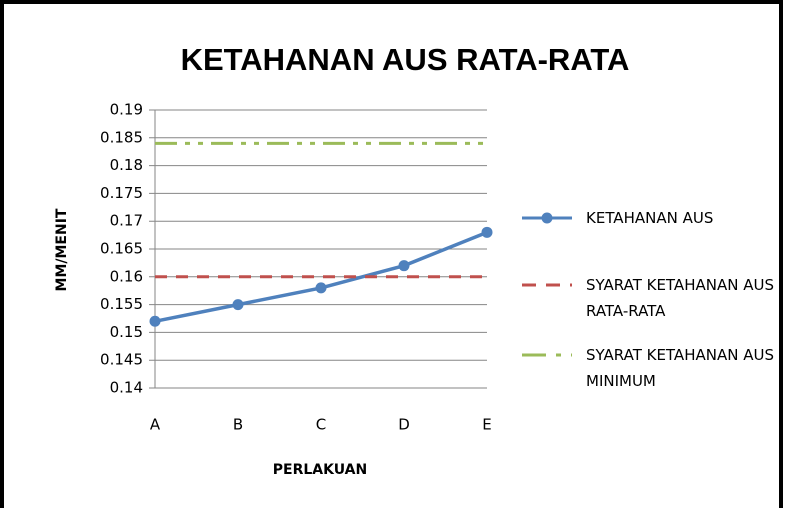 The image size is (785, 508). I want to click on y-tick-label: 0.155, so click(121, 304).